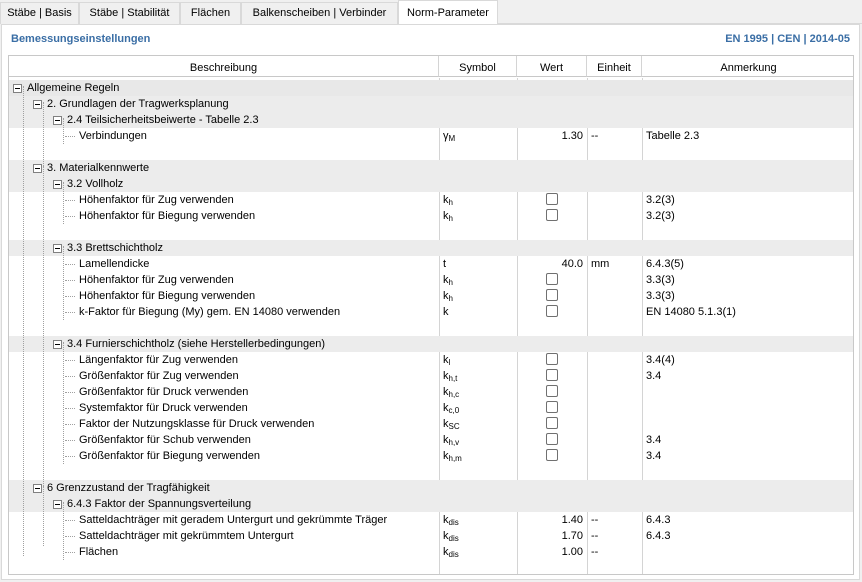 The image size is (862, 582). I want to click on tab-flaechen: Flächen, so click(210, 13).